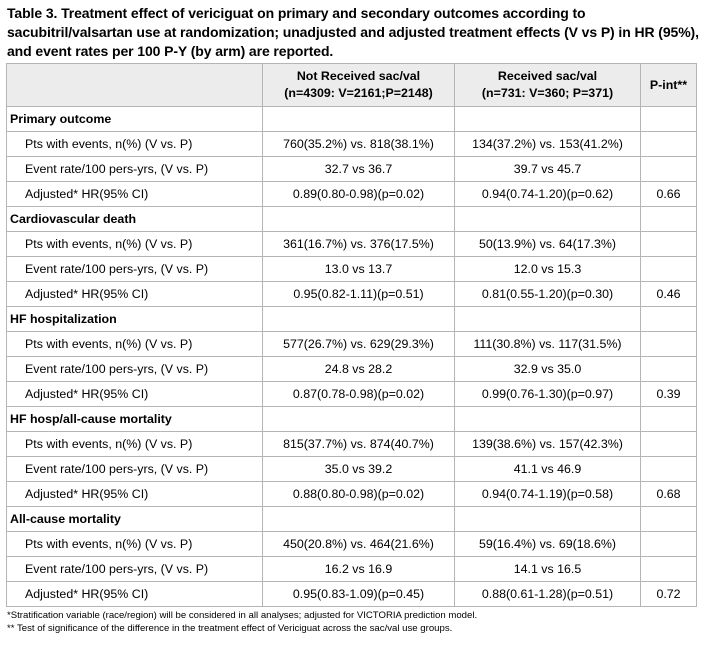 This screenshot has width=705, height=646. I want to click on not-received-value: 0.87(0.78-0.98)(p=0.02), so click(358, 394).